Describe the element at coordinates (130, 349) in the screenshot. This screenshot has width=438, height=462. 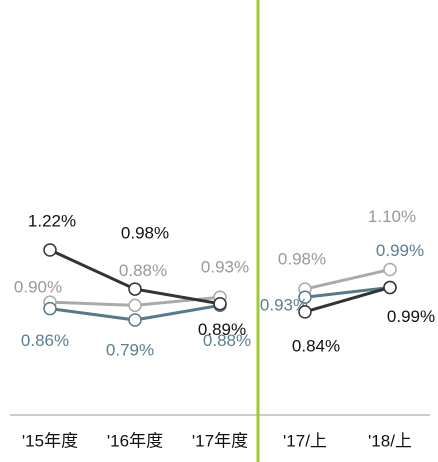
I see `data-label: 0.79%` at that location.